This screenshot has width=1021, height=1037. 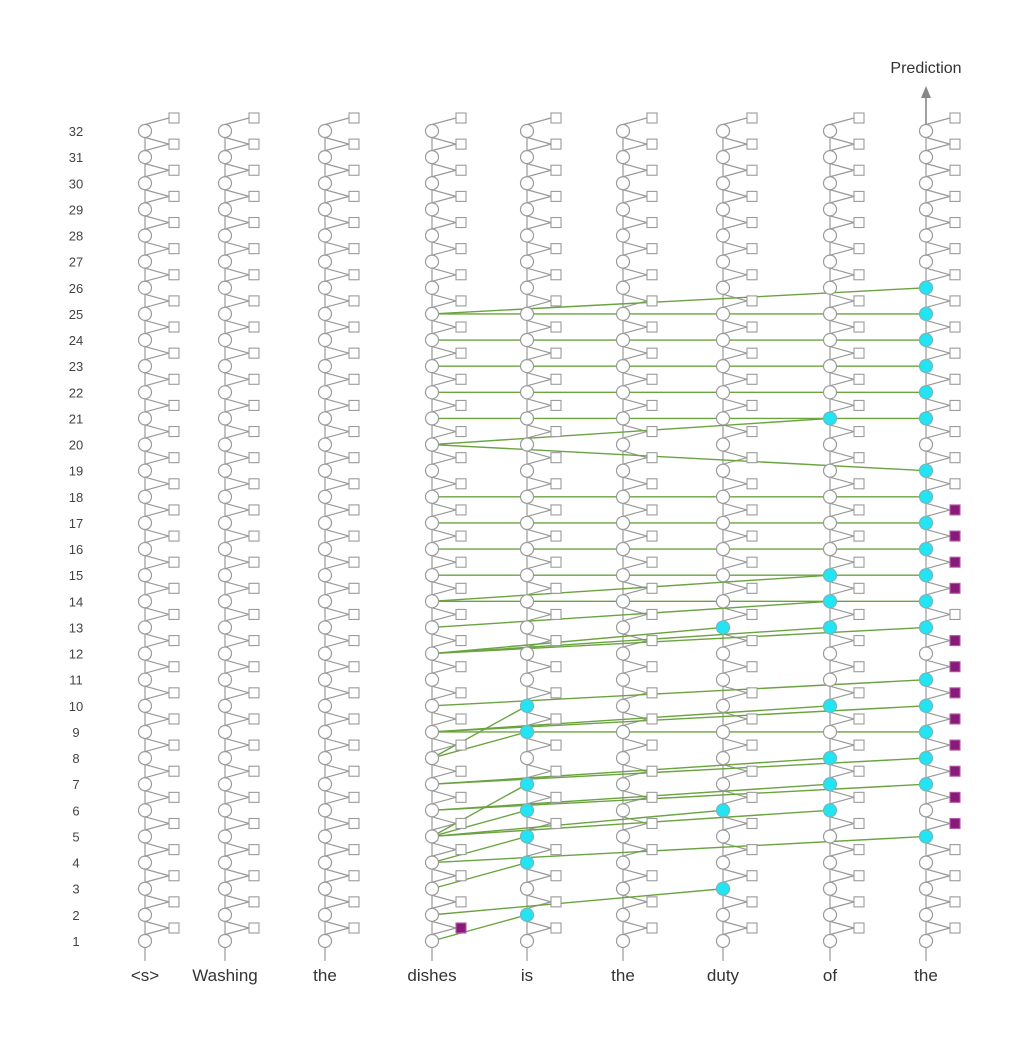 I want to click on circuit-edge, so click(x=679, y=719).